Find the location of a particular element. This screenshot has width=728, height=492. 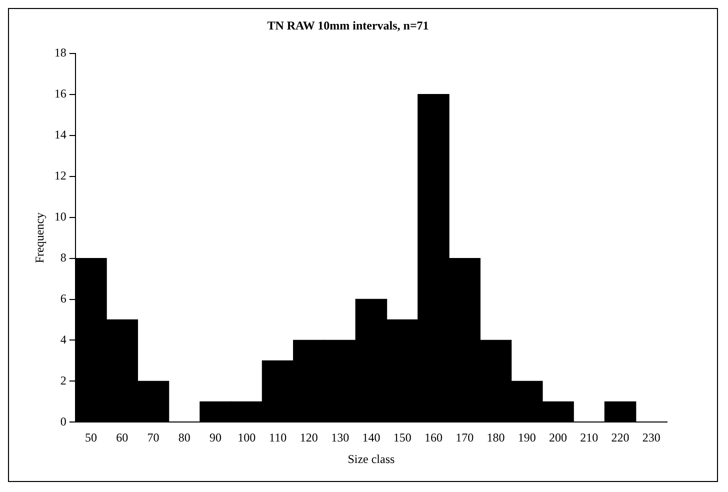

x-tick-label: 220 is located at coordinates (620, 437).